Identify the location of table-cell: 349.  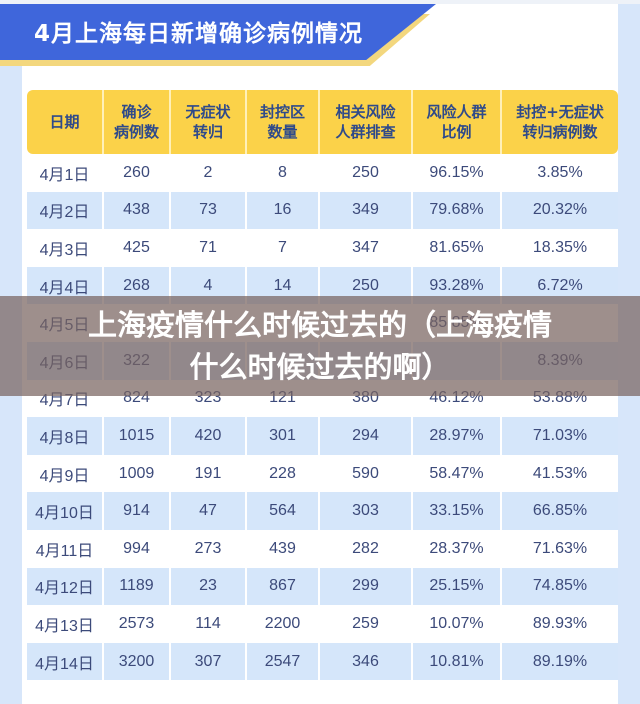
(366, 210).